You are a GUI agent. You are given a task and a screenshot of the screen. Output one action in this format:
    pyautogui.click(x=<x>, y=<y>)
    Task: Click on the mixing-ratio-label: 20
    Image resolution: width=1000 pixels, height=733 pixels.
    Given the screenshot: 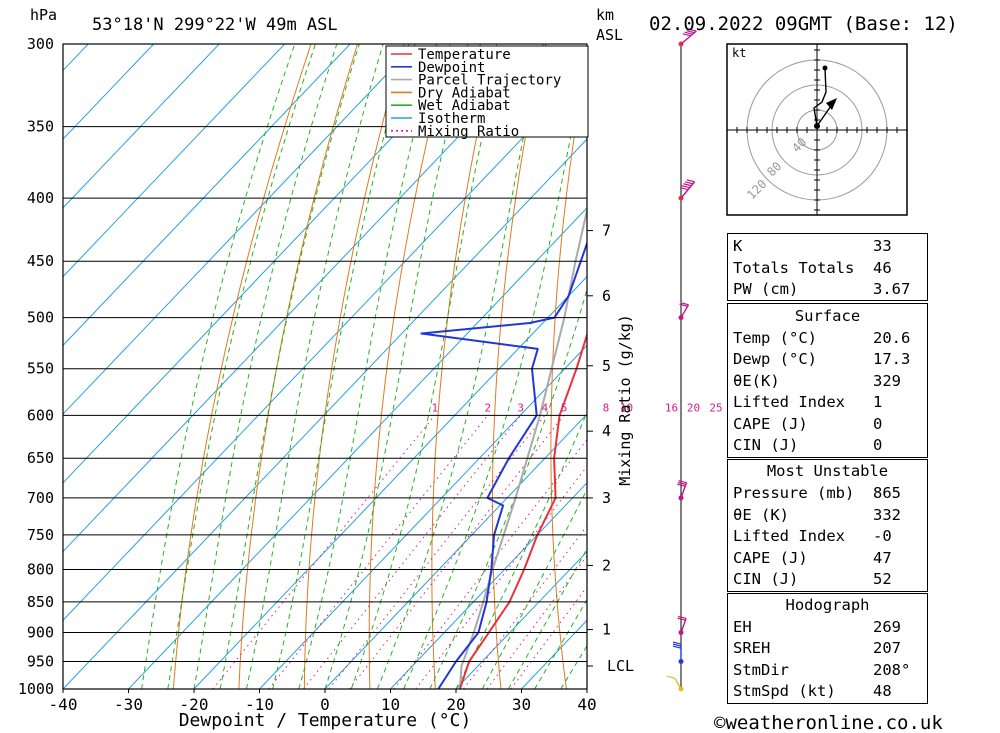 What is the action you would take?
    pyautogui.click(x=693, y=407)
    